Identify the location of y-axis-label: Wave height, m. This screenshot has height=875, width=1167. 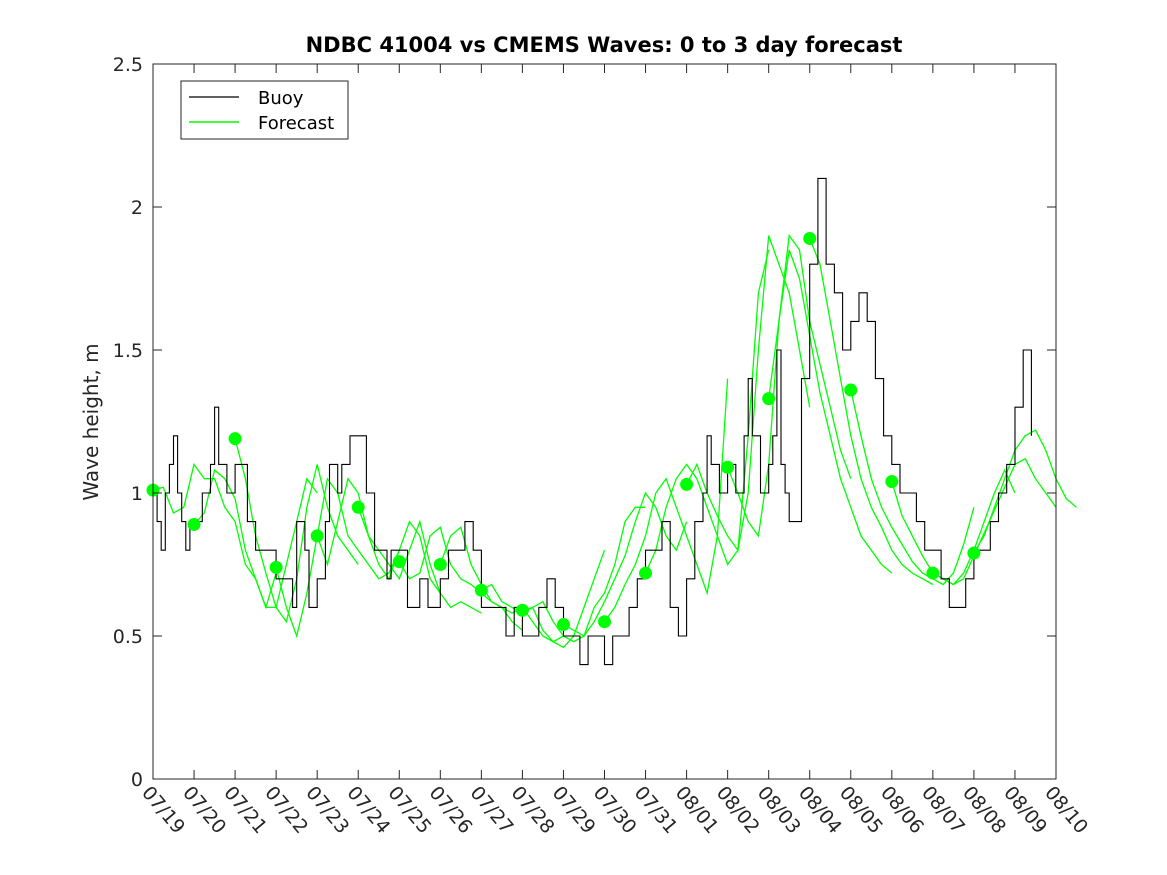
(91, 421).